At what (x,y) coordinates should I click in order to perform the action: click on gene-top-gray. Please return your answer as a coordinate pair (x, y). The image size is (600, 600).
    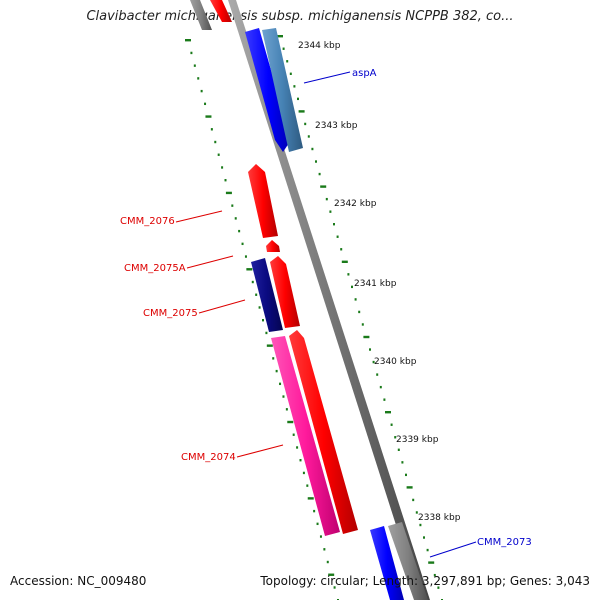
    Looking at the image, I should click on (201, 15).